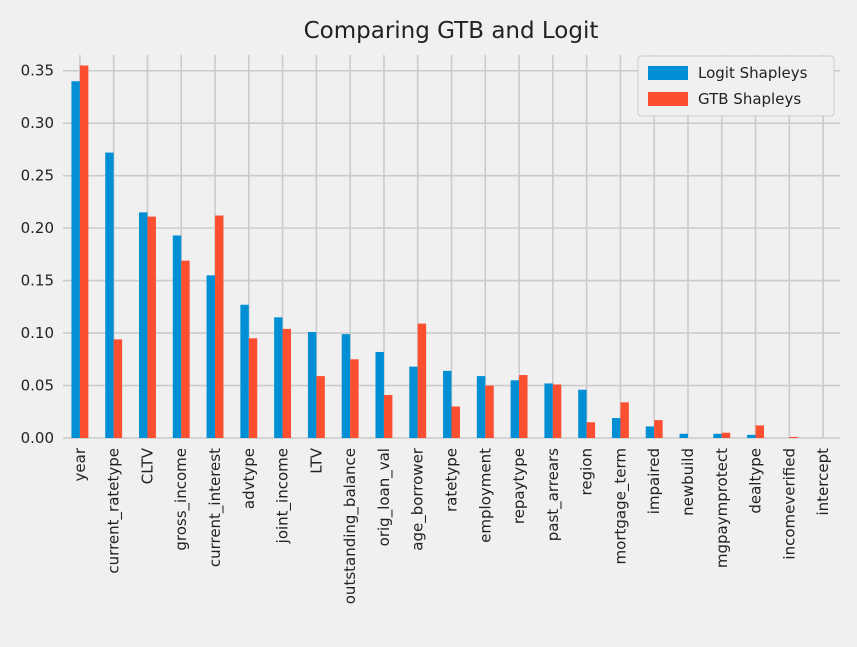 This screenshot has height=647, width=857. I want to click on x-tick-label: age_borrower, so click(418, 499).